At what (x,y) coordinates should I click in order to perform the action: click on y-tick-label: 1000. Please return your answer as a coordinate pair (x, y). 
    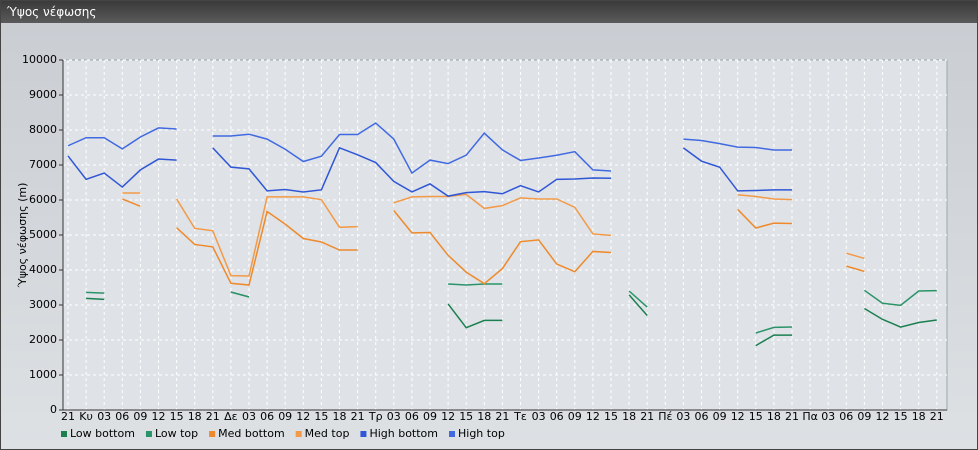
    Looking at the image, I should click on (43, 374).